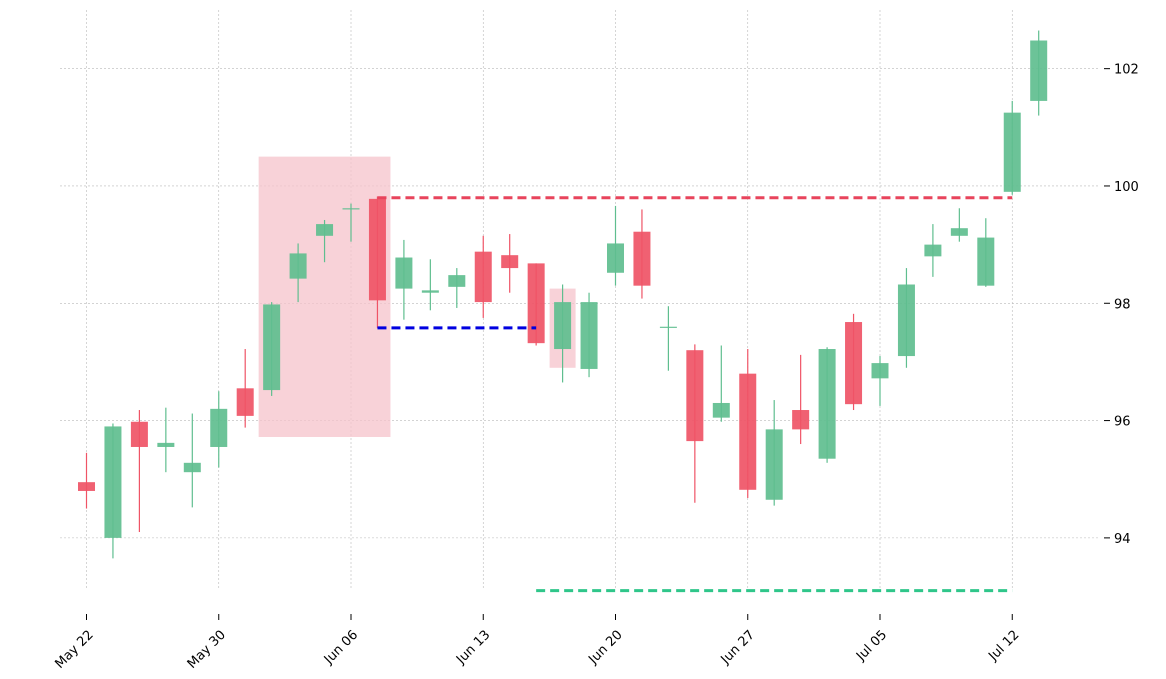  What do you see at coordinates (605, 648) in the screenshot?
I see `x-tick-label: Jun 20` at bounding box center [605, 648].